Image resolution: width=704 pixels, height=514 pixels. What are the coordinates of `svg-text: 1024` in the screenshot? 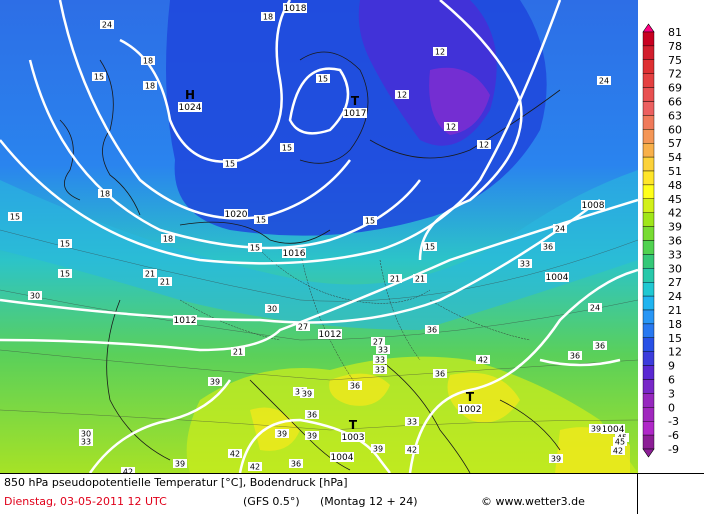 It's located at (190, 108).